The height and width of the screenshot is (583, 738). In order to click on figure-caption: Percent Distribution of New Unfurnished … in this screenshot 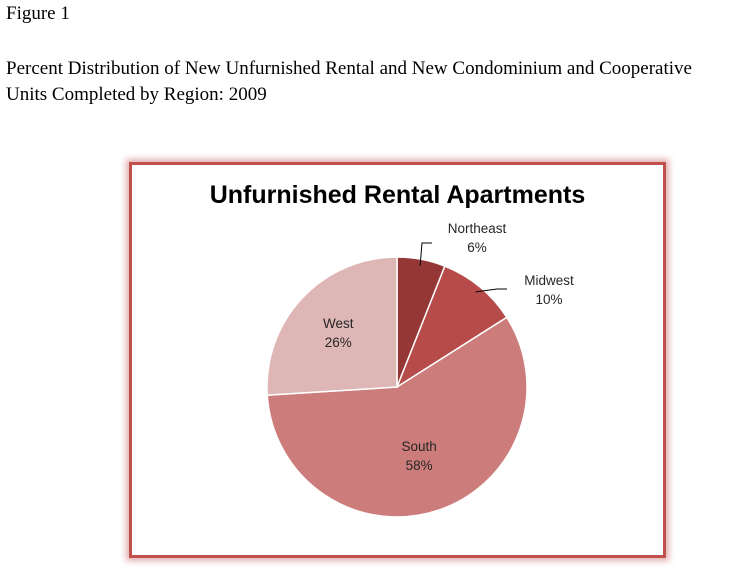, I will do `click(349, 81)`.